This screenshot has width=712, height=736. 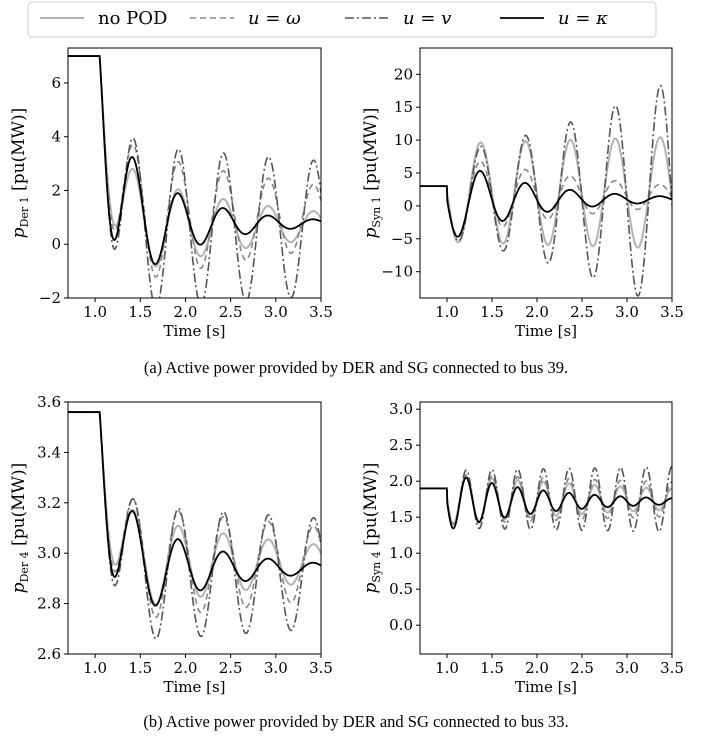 What do you see at coordinates (274, 18) in the screenshot?
I see `legend-label: u = ω` at bounding box center [274, 18].